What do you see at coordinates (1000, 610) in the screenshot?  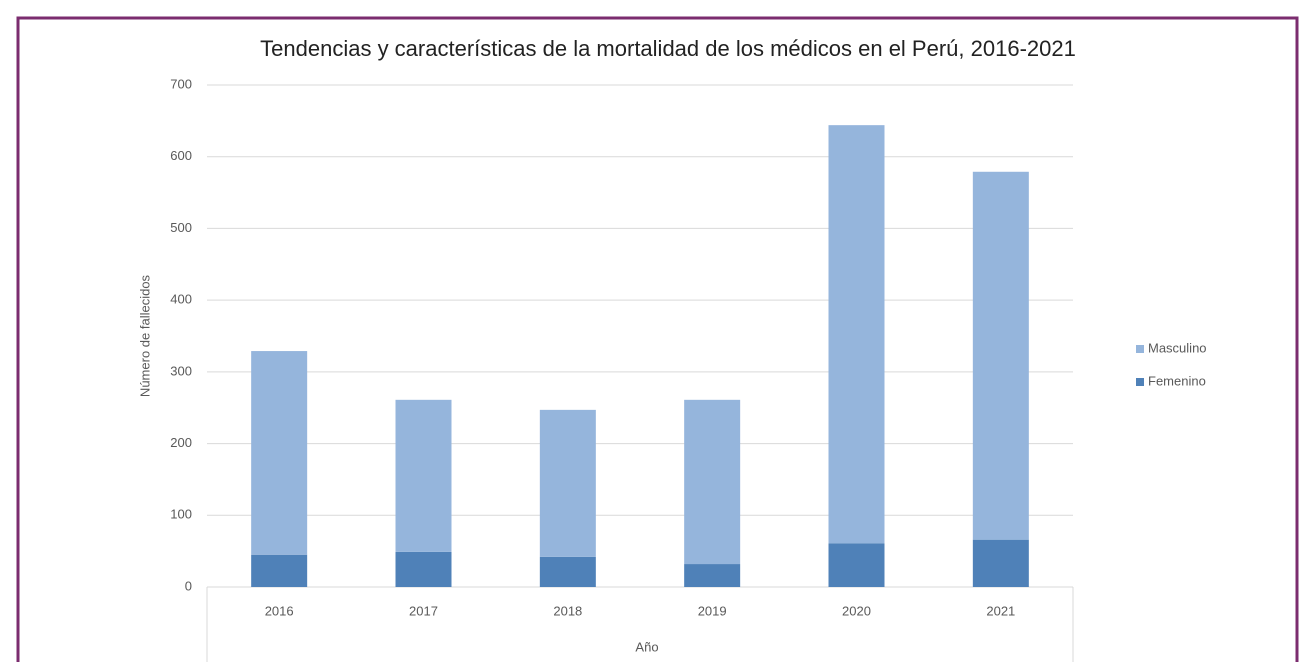 I see `x-tick-label: 2021` at bounding box center [1000, 610].